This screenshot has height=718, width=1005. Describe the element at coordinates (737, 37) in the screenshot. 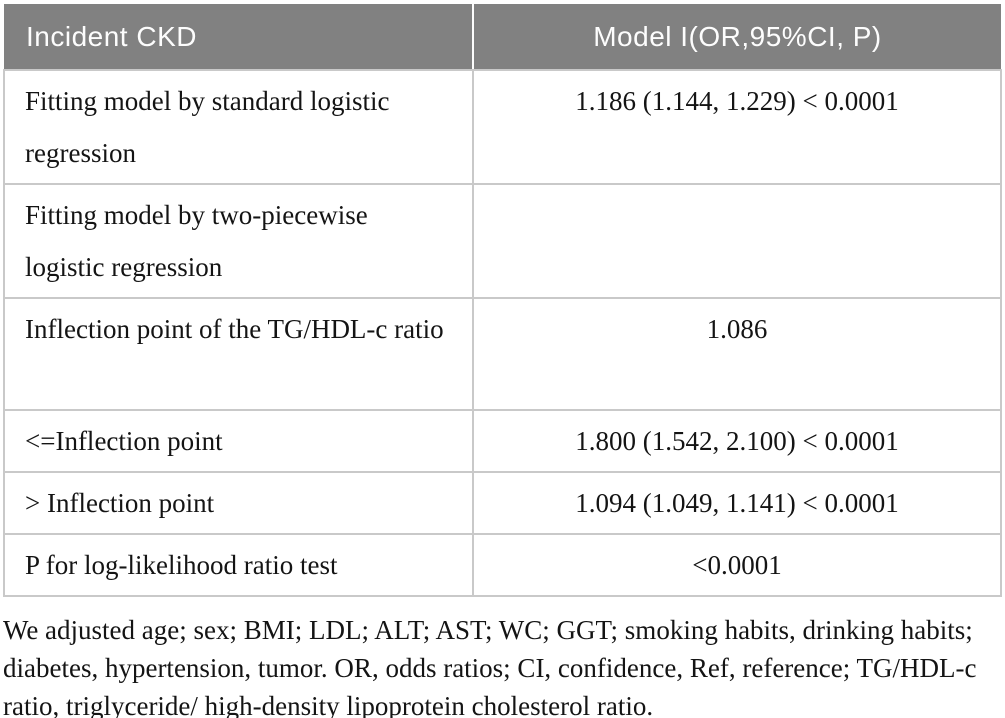

I see `header-cell-model-or-ci-p: Model I(OR,95%CI, P)` at that location.